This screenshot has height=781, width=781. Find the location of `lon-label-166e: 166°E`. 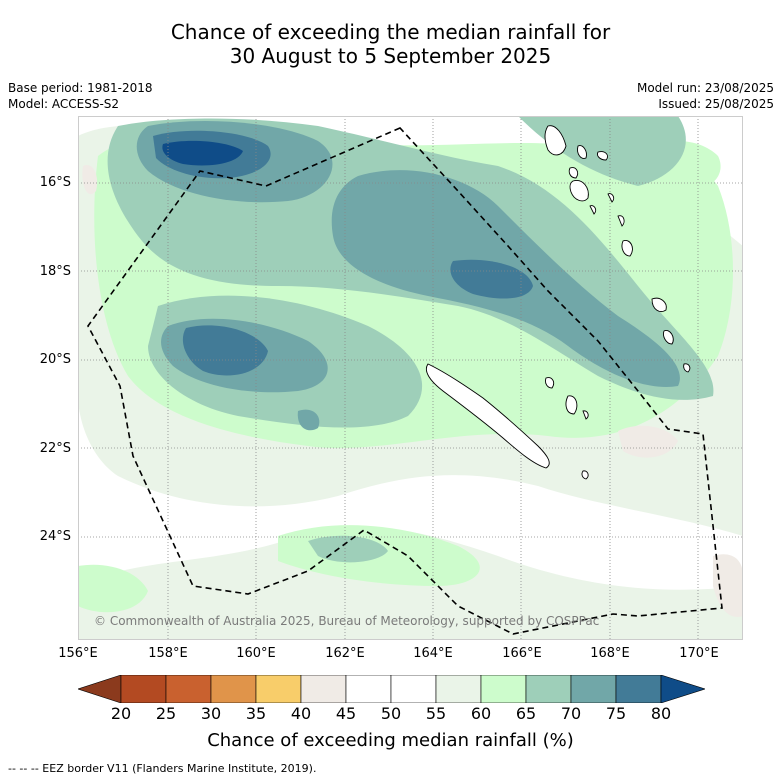

lon-label-166e: 166°E is located at coordinates (522, 653).